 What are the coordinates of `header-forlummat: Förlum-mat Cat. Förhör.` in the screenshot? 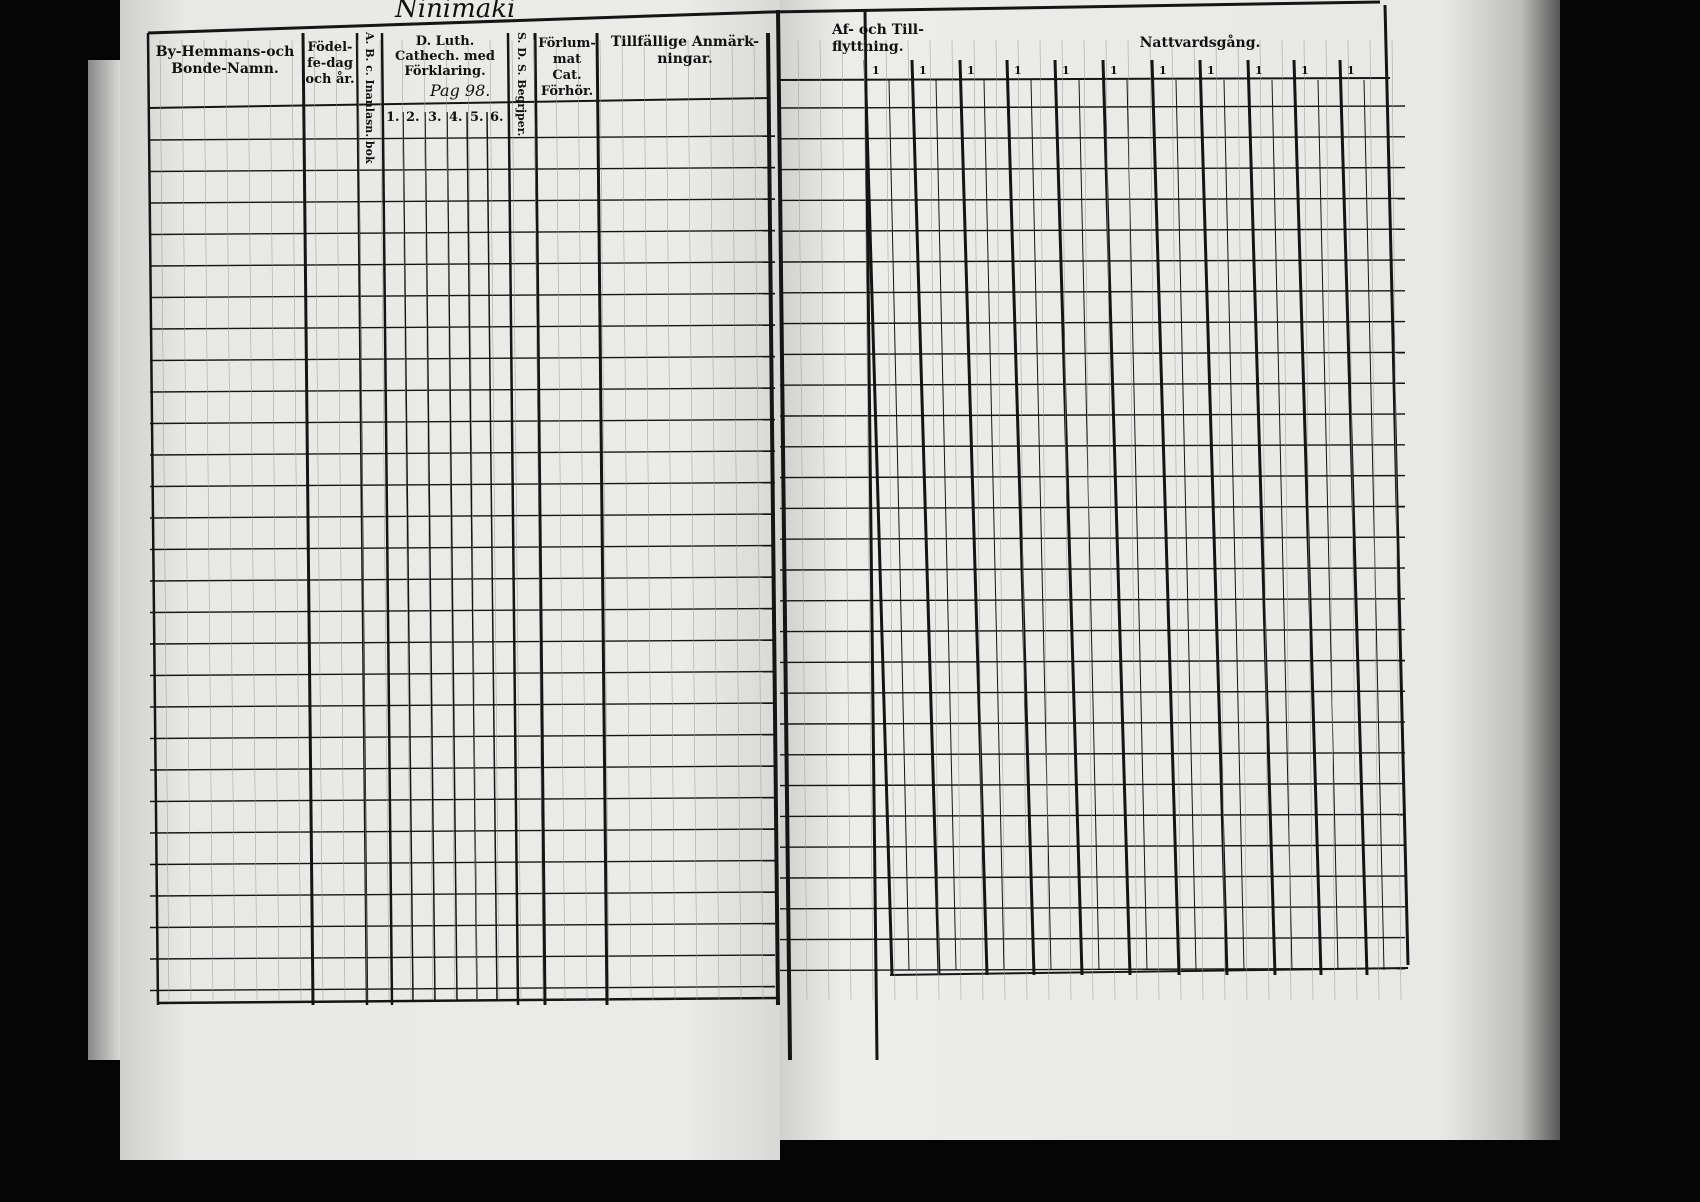 It's located at (567, 67).